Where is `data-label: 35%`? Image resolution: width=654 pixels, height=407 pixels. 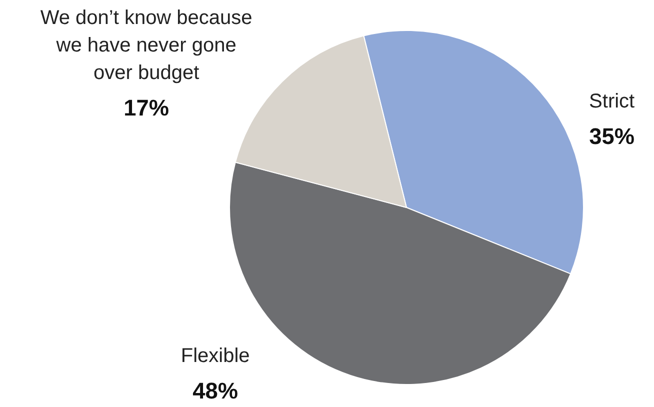 data-label: 35% is located at coordinates (612, 135).